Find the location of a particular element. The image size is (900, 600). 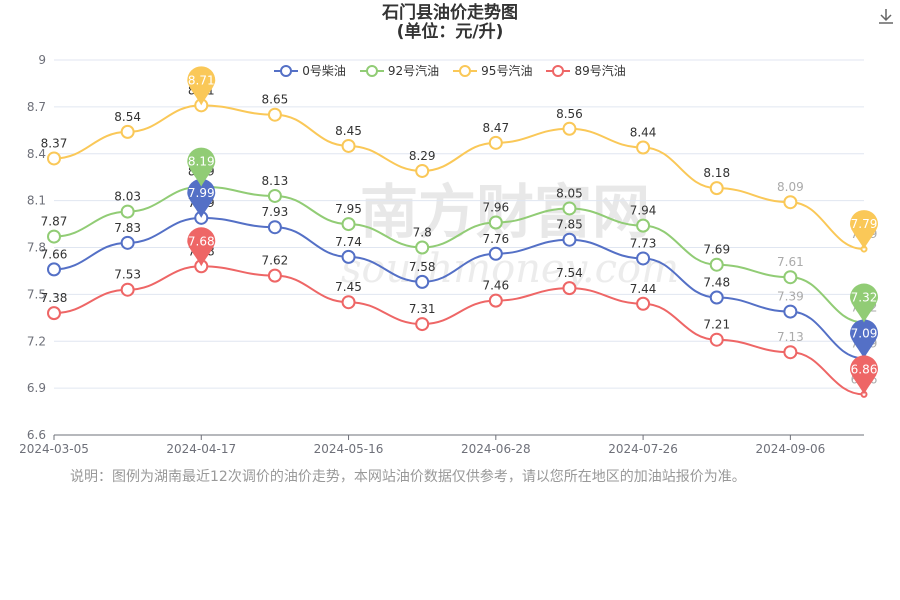

data-label: 8.65 is located at coordinates (275, 100).